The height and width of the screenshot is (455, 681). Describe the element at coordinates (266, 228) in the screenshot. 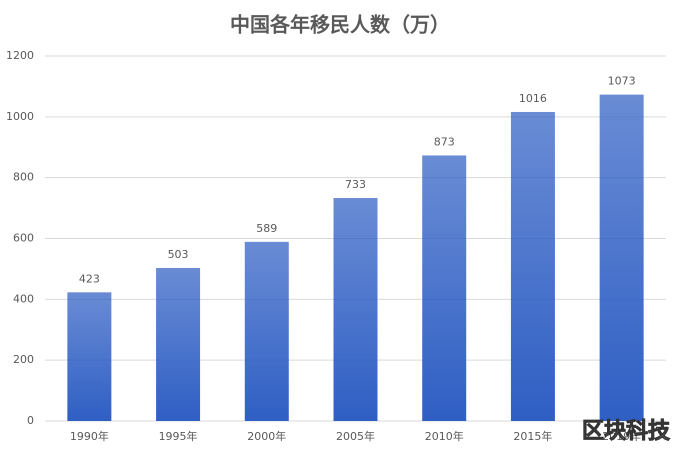

I see `value-label: 589` at that location.